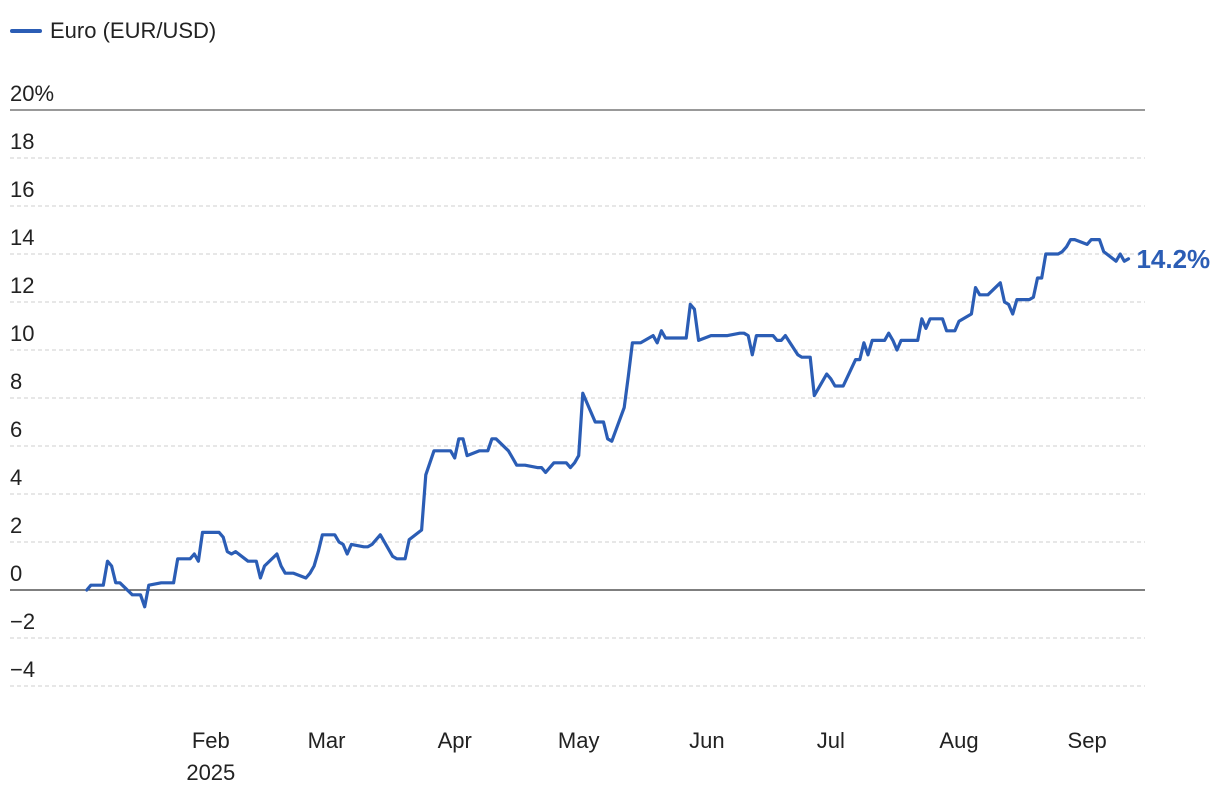 The height and width of the screenshot is (802, 1220). What do you see at coordinates (133, 30) in the screenshot?
I see `legend-label: Euro (EUR/USD)` at bounding box center [133, 30].